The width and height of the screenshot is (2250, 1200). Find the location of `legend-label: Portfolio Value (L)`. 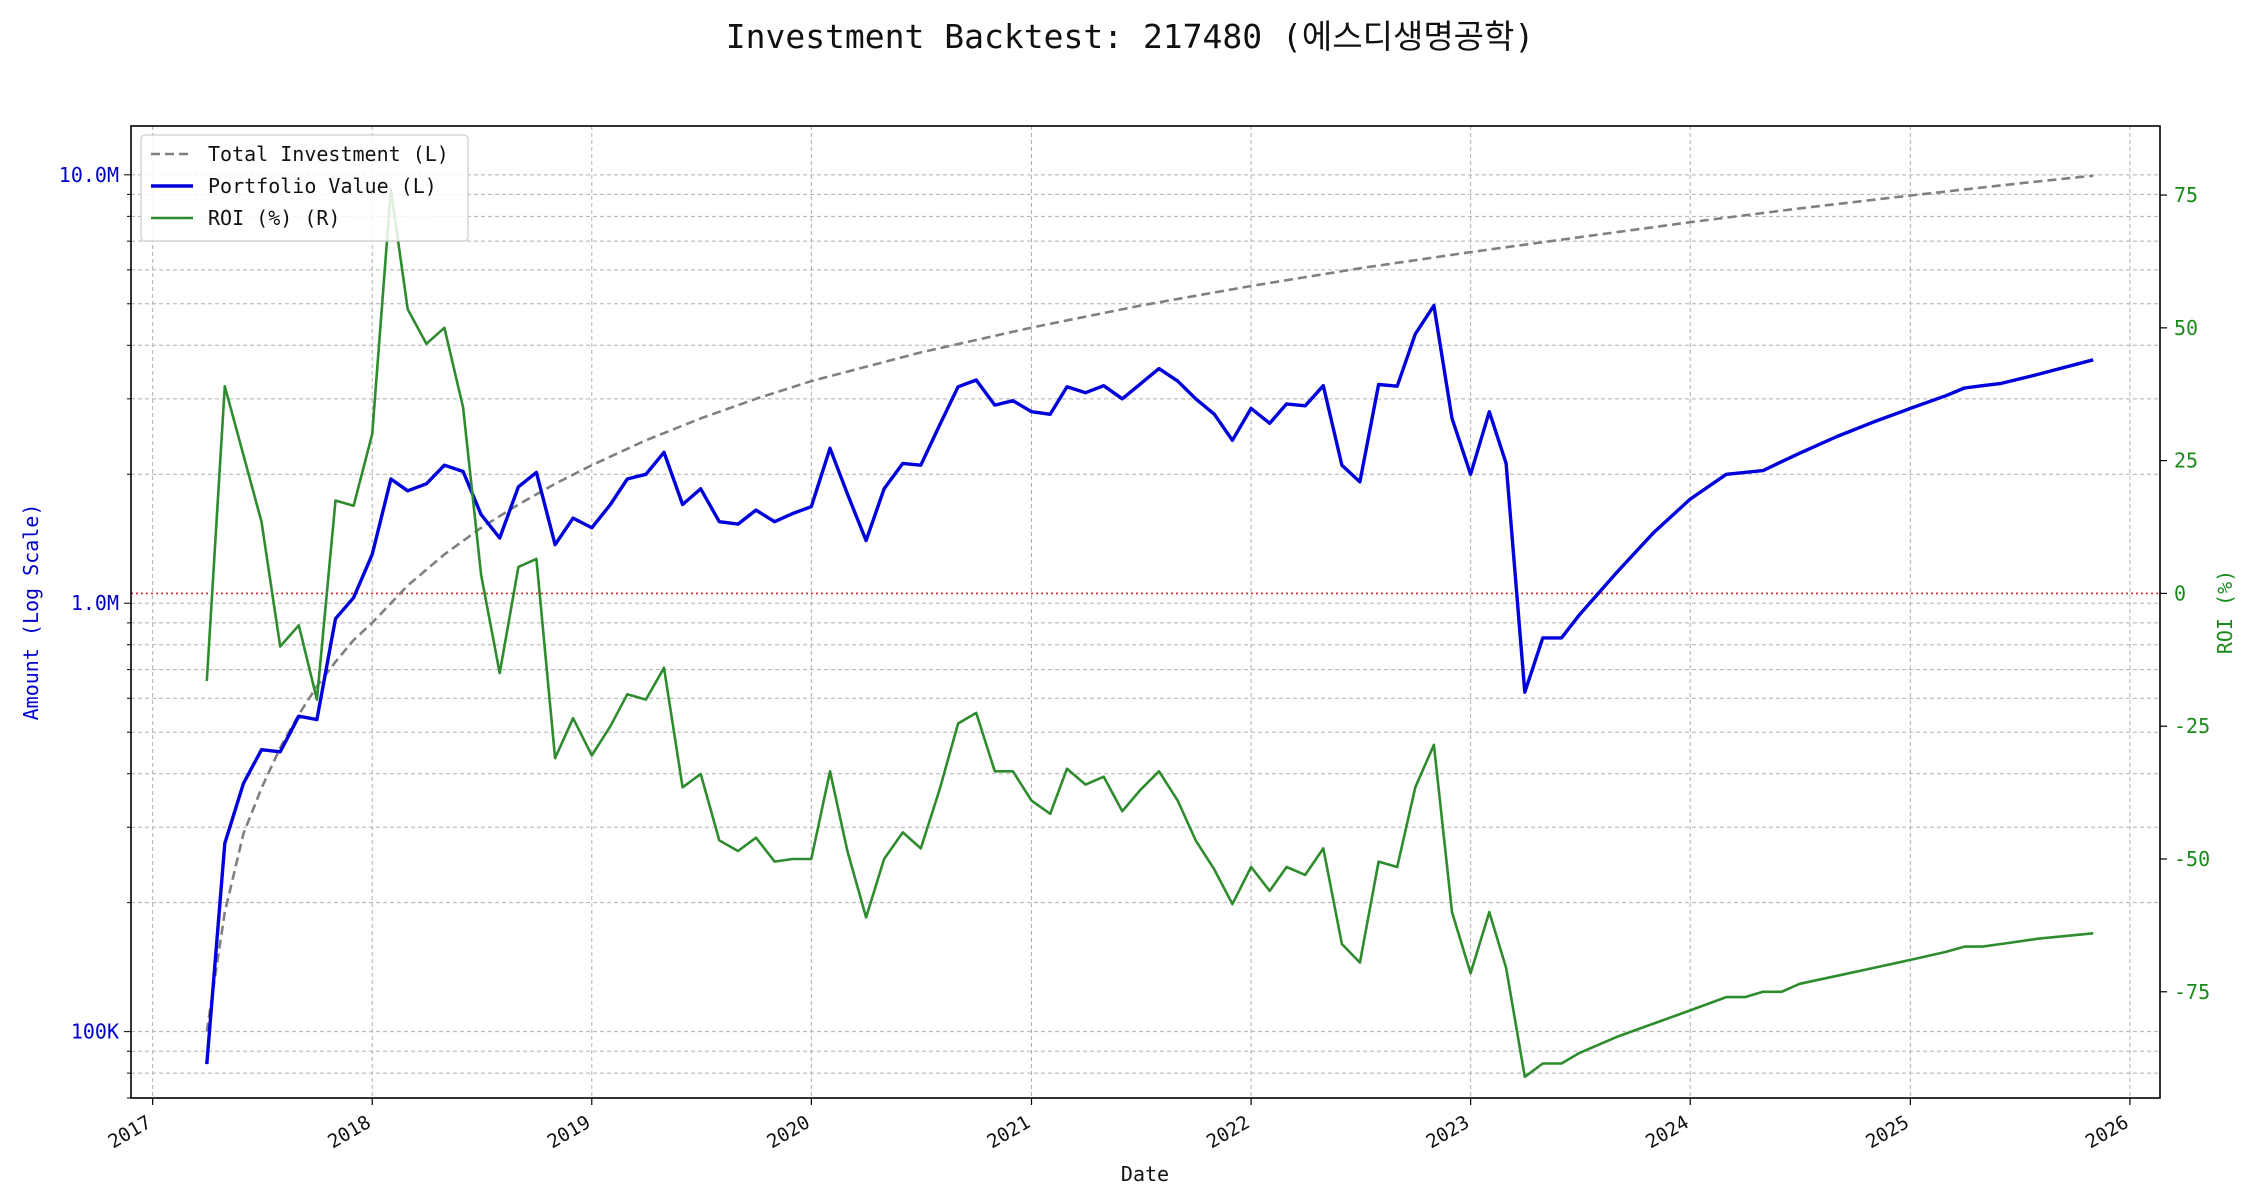

legend-label: Portfolio Value (L) is located at coordinates (322, 186).